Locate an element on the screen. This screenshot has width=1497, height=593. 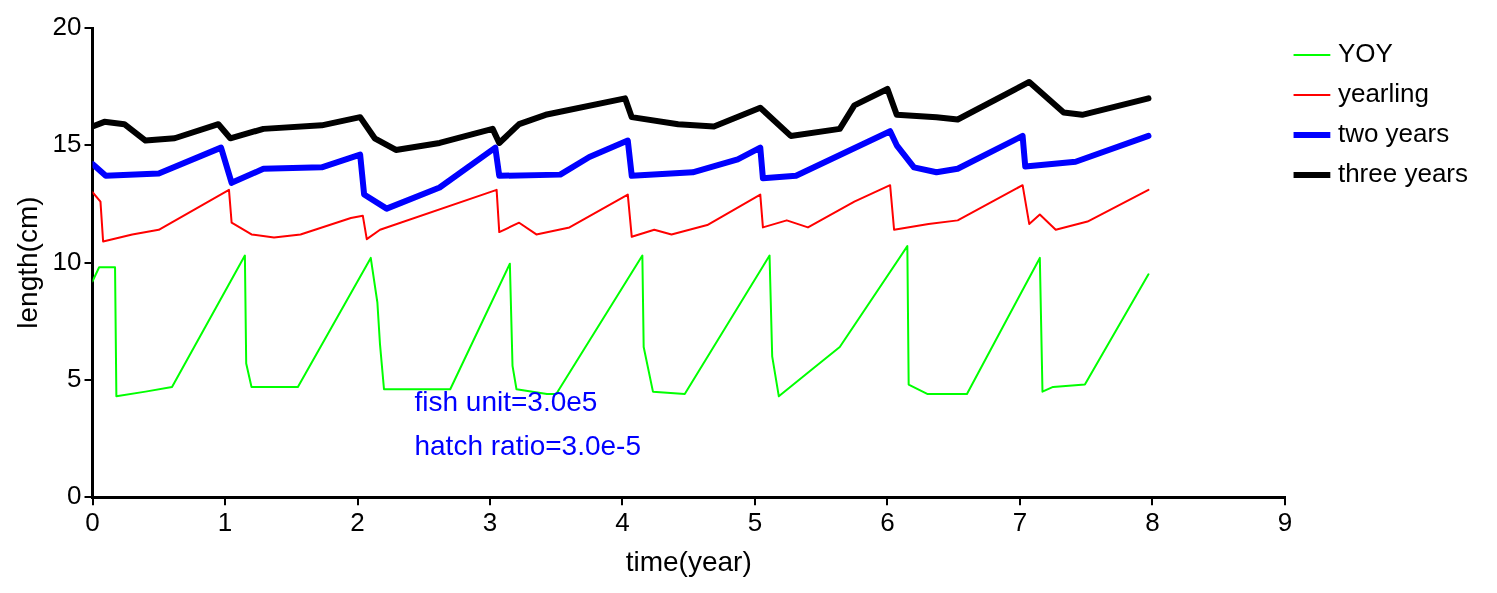
y-tick-label: 20 is located at coordinates (67, 26).